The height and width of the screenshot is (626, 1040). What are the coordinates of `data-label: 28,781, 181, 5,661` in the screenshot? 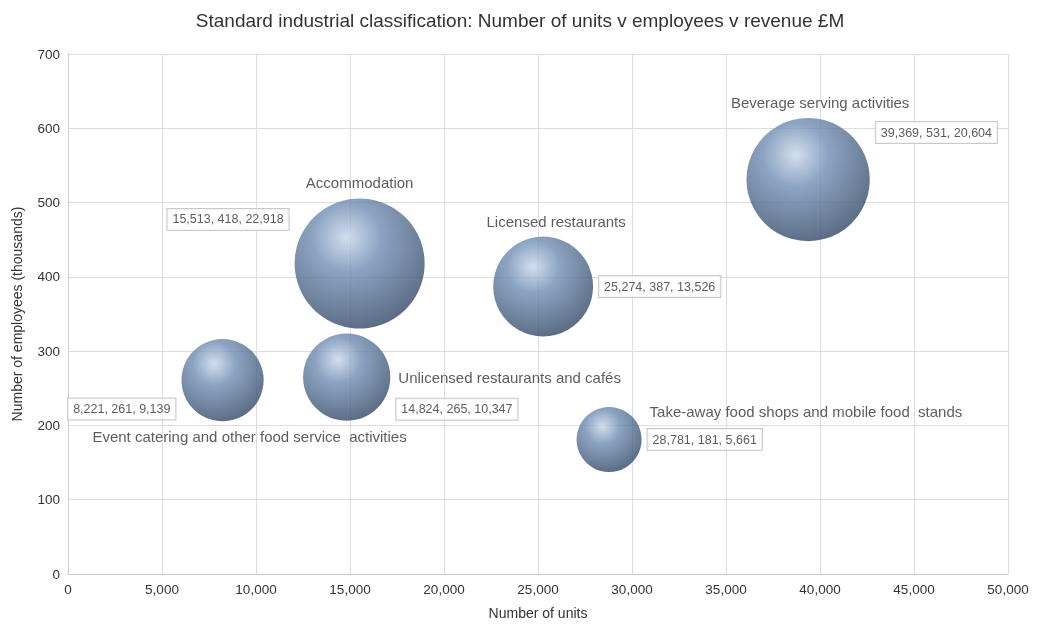 It's located at (704, 439).